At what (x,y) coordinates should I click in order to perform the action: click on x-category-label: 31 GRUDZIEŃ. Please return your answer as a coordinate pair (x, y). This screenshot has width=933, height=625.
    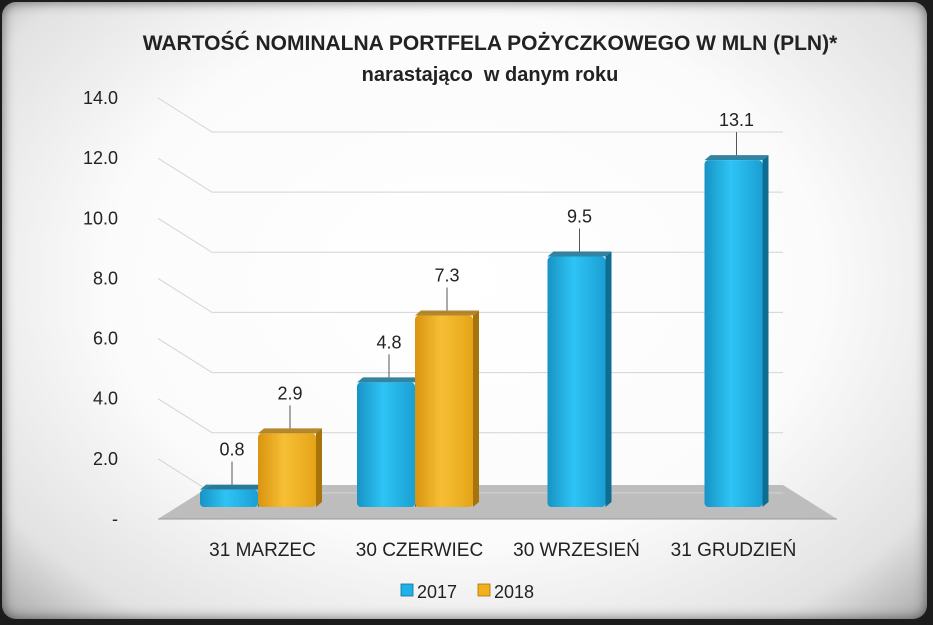
    Looking at the image, I should click on (734, 550).